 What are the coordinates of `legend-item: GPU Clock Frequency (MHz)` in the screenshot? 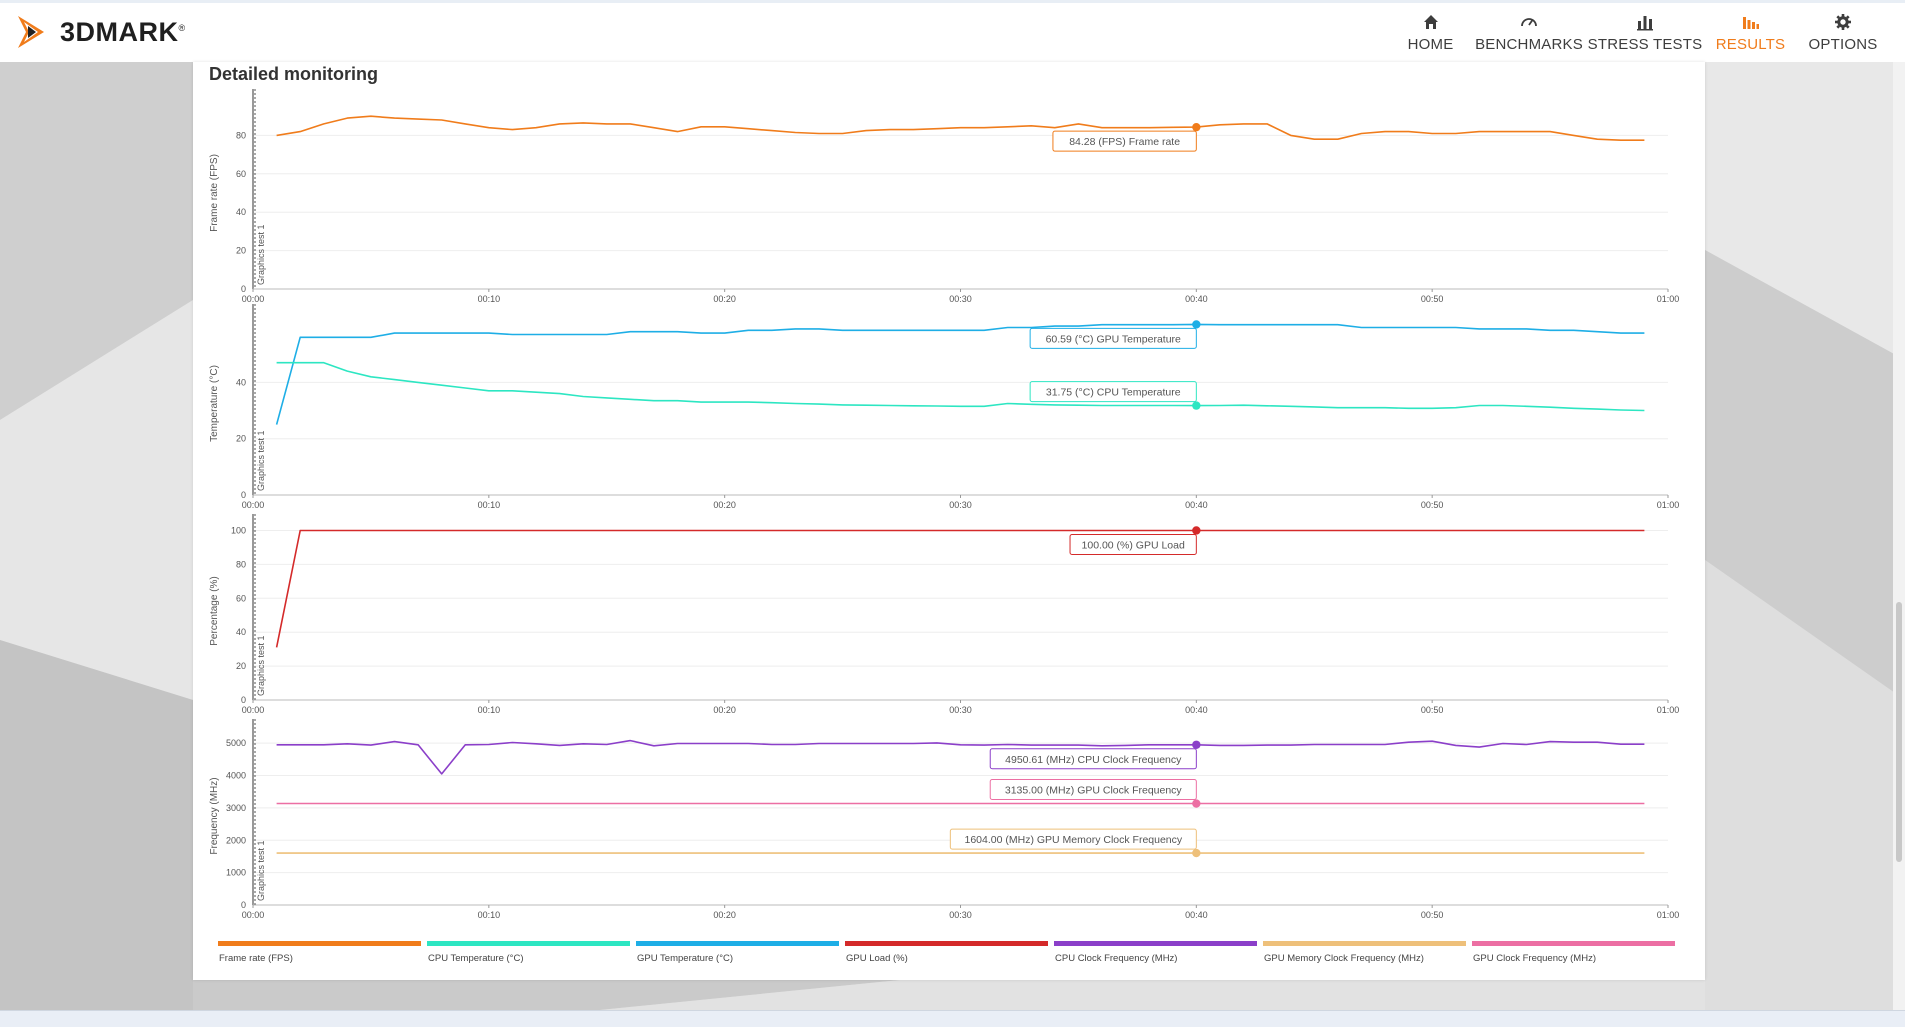 It's located at (1573, 952).